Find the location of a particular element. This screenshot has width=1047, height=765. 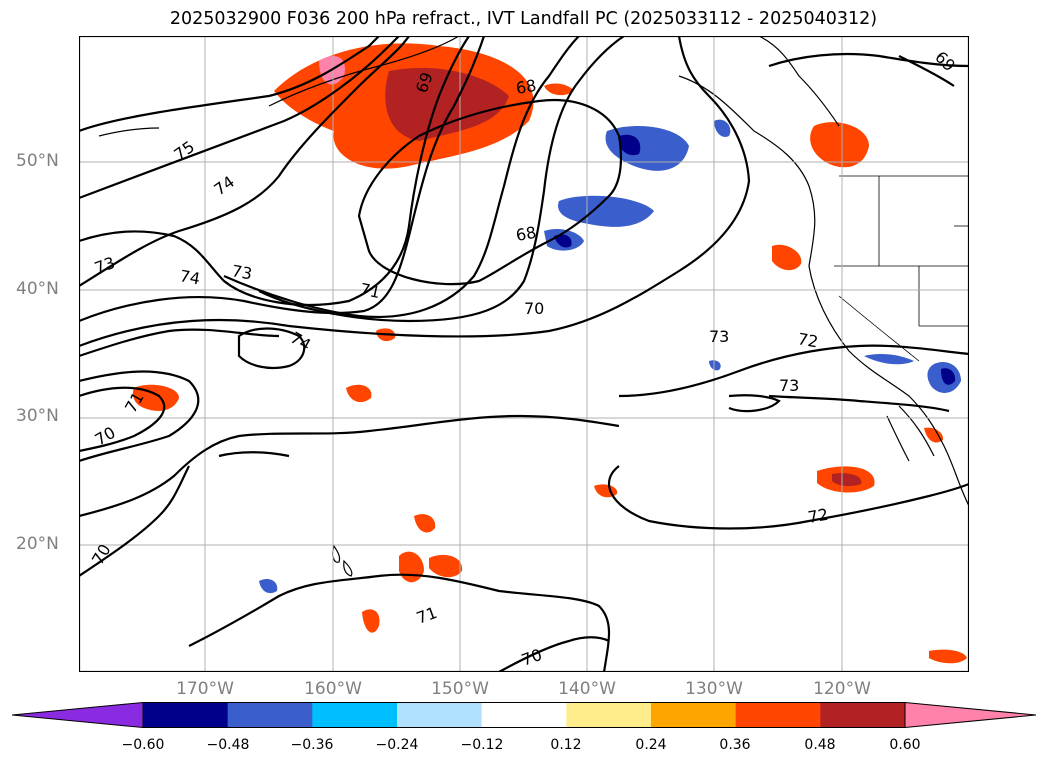

colorbar is located at coordinates (524, 715).